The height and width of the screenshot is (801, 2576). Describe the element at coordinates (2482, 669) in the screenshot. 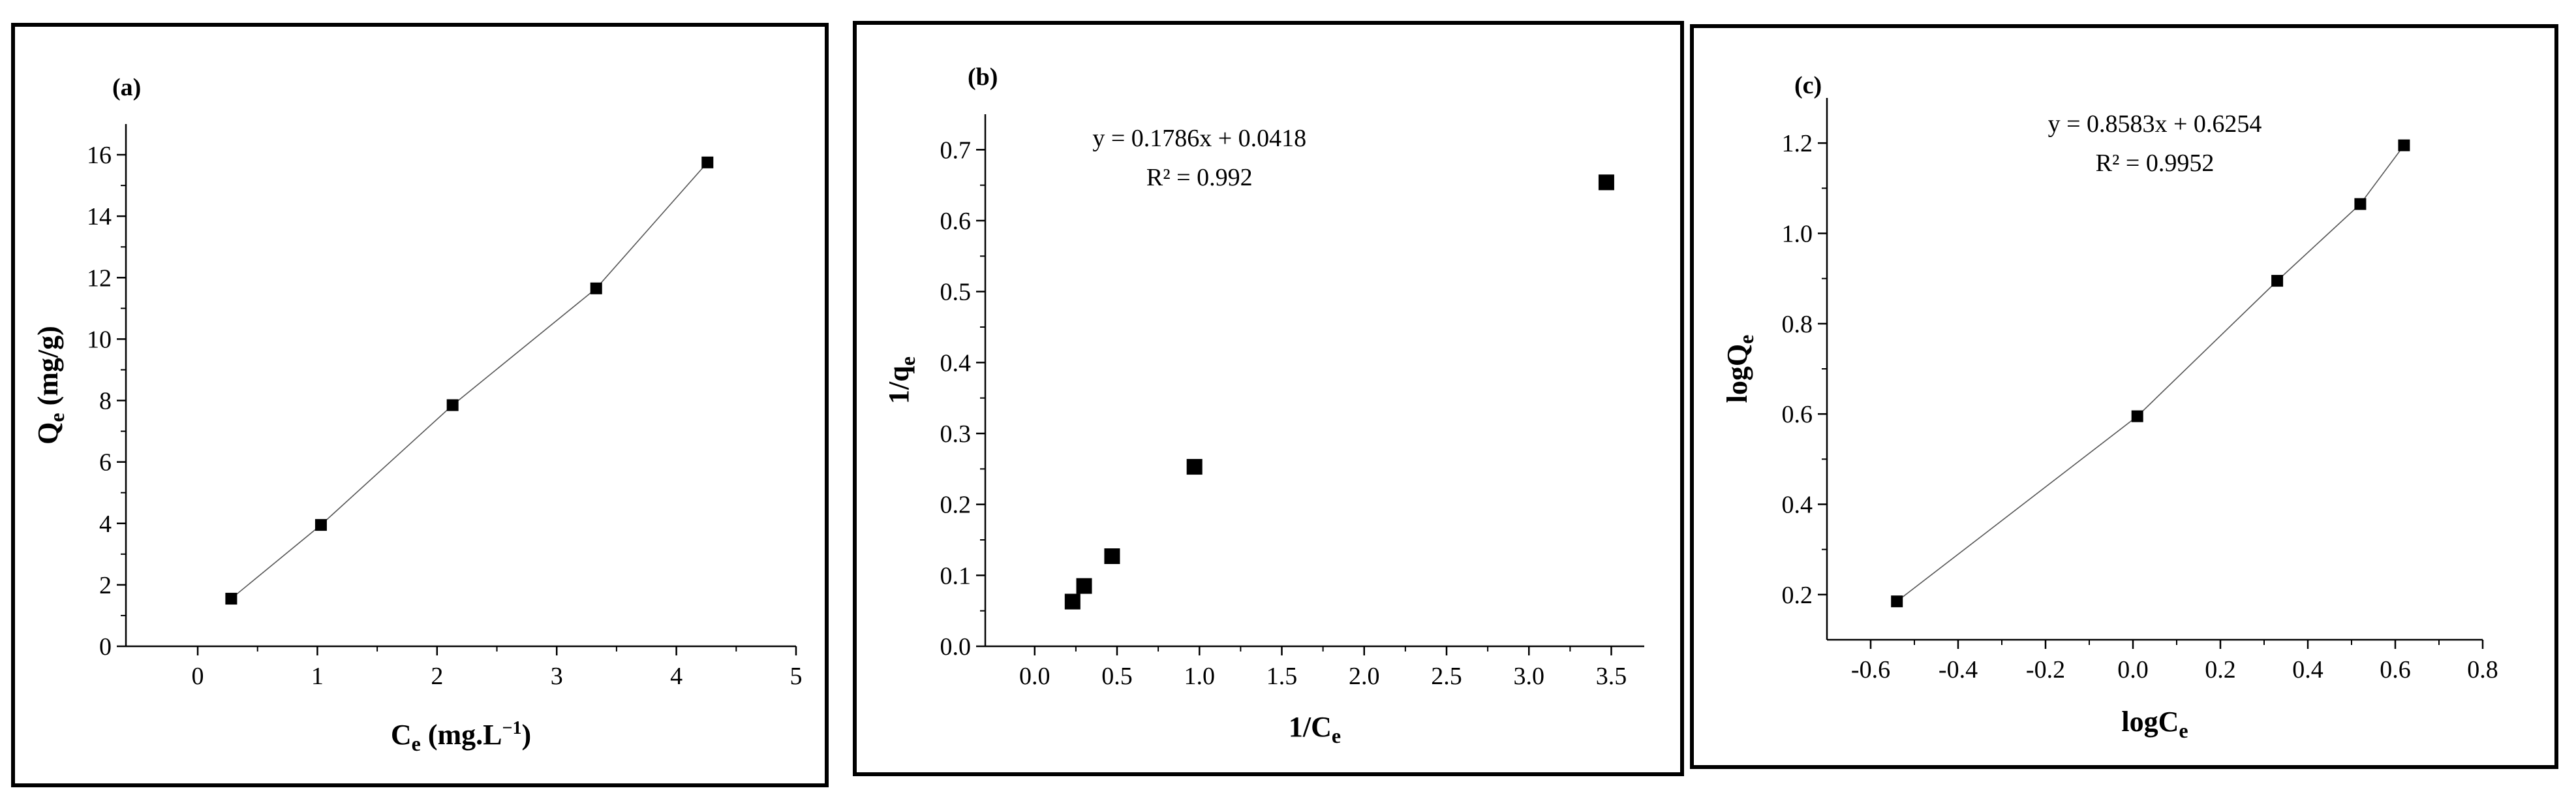

I see `x-tick-label: 0.8` at that location.